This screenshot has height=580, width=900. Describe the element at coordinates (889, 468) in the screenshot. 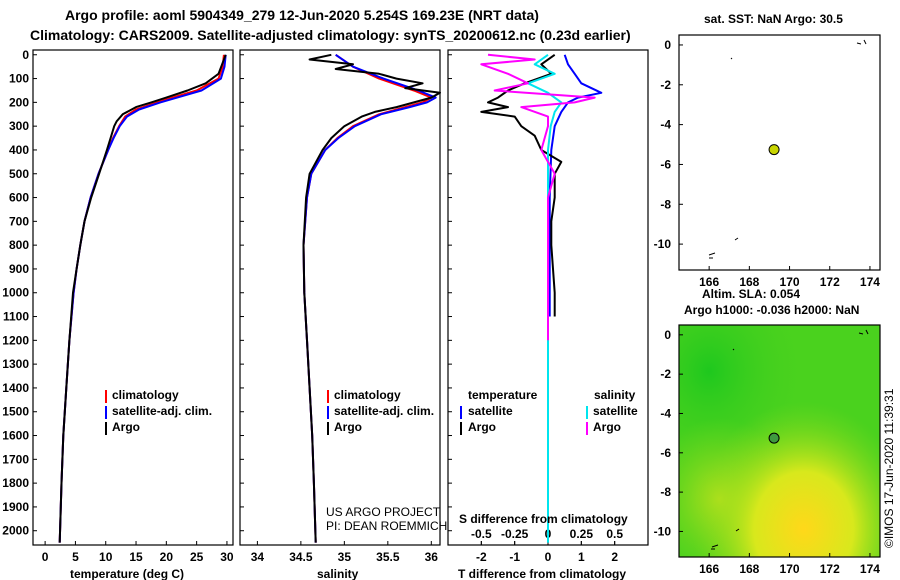

I see `imos-credit: ©IMOS 17-Jun-2020 11:39:31` at that location.